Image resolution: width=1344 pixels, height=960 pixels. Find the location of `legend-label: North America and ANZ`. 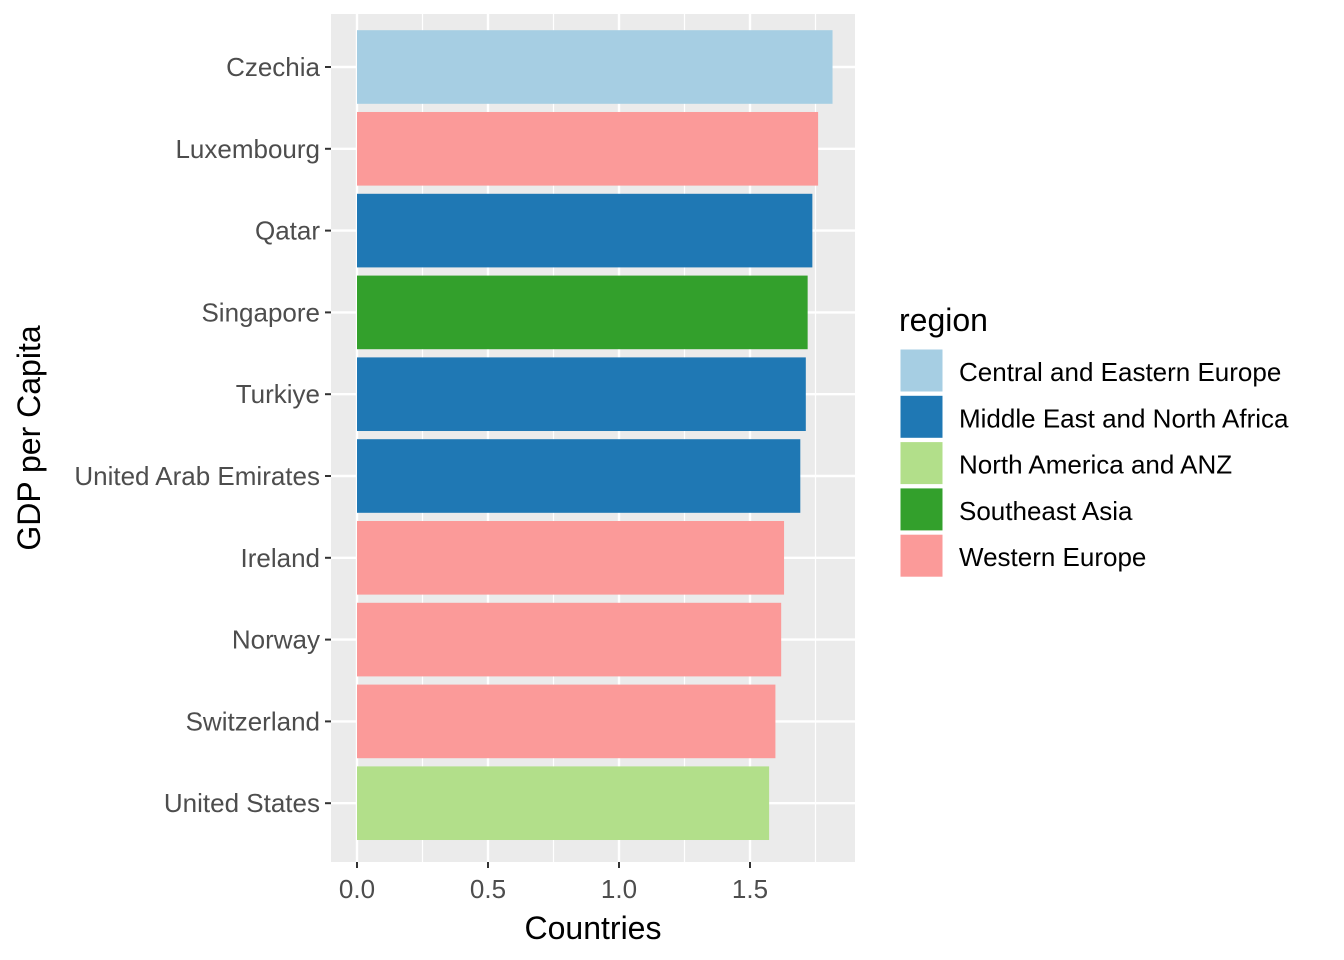

legend-label: North America and ANZ is located at coordinates (1095, 465).